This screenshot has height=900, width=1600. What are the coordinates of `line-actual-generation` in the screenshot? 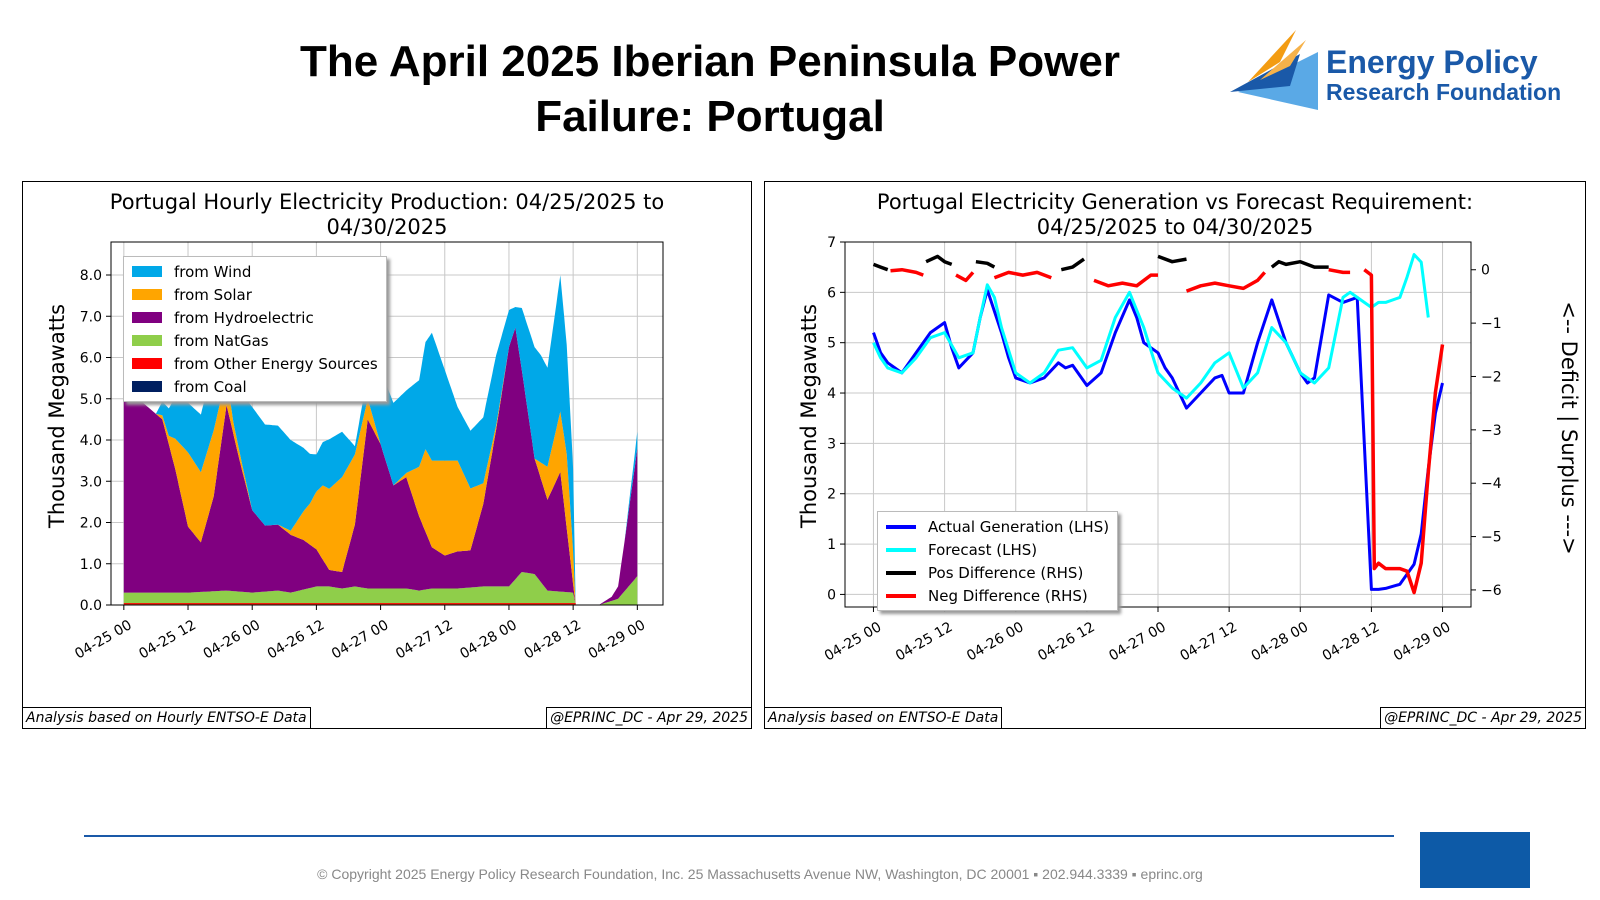 It's located at (1158, 439).